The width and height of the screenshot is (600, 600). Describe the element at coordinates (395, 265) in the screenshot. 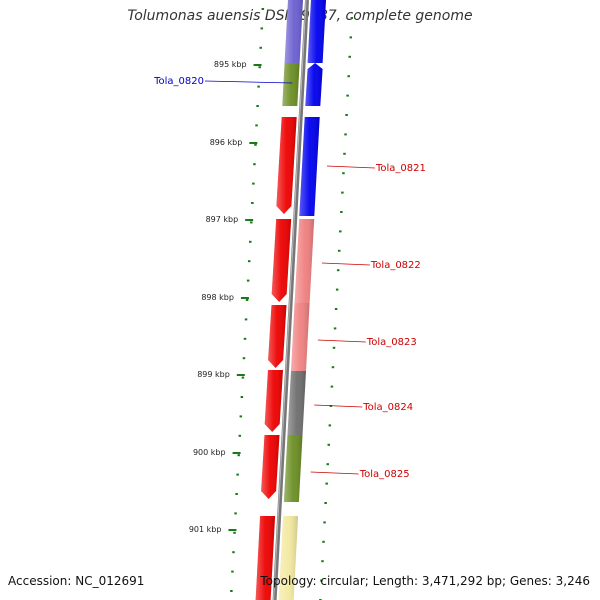

I see `gene-label-tola-0822: Tola_0822` at that location.